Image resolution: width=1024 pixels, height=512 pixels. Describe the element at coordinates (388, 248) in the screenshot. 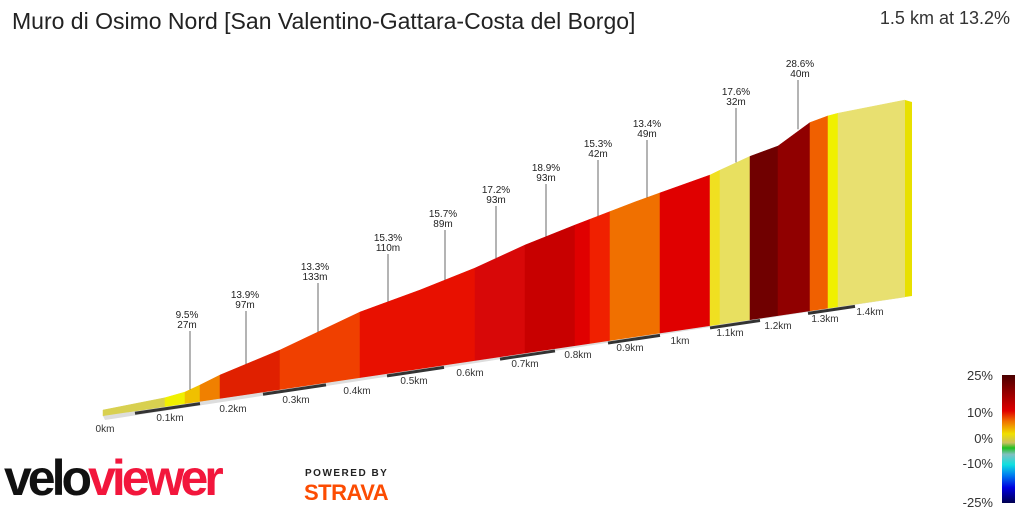

I see `annotation-length: 110m` at that location.